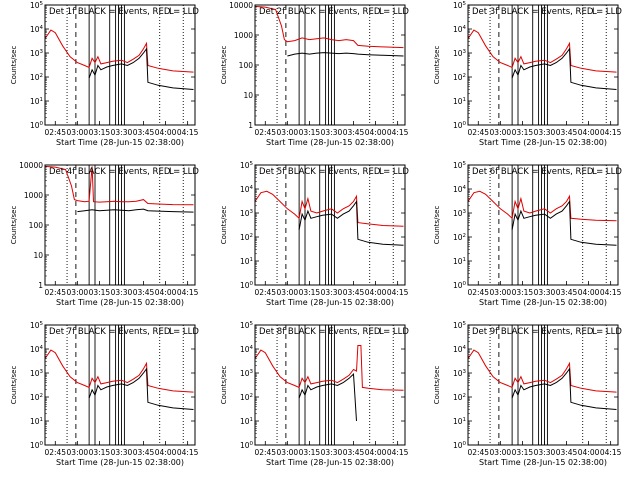  Describe the element at coordinates (124, 12) in the screenshot. I see `panel-title: Det 1f BLACK = Events, RED = LLD` at that location.